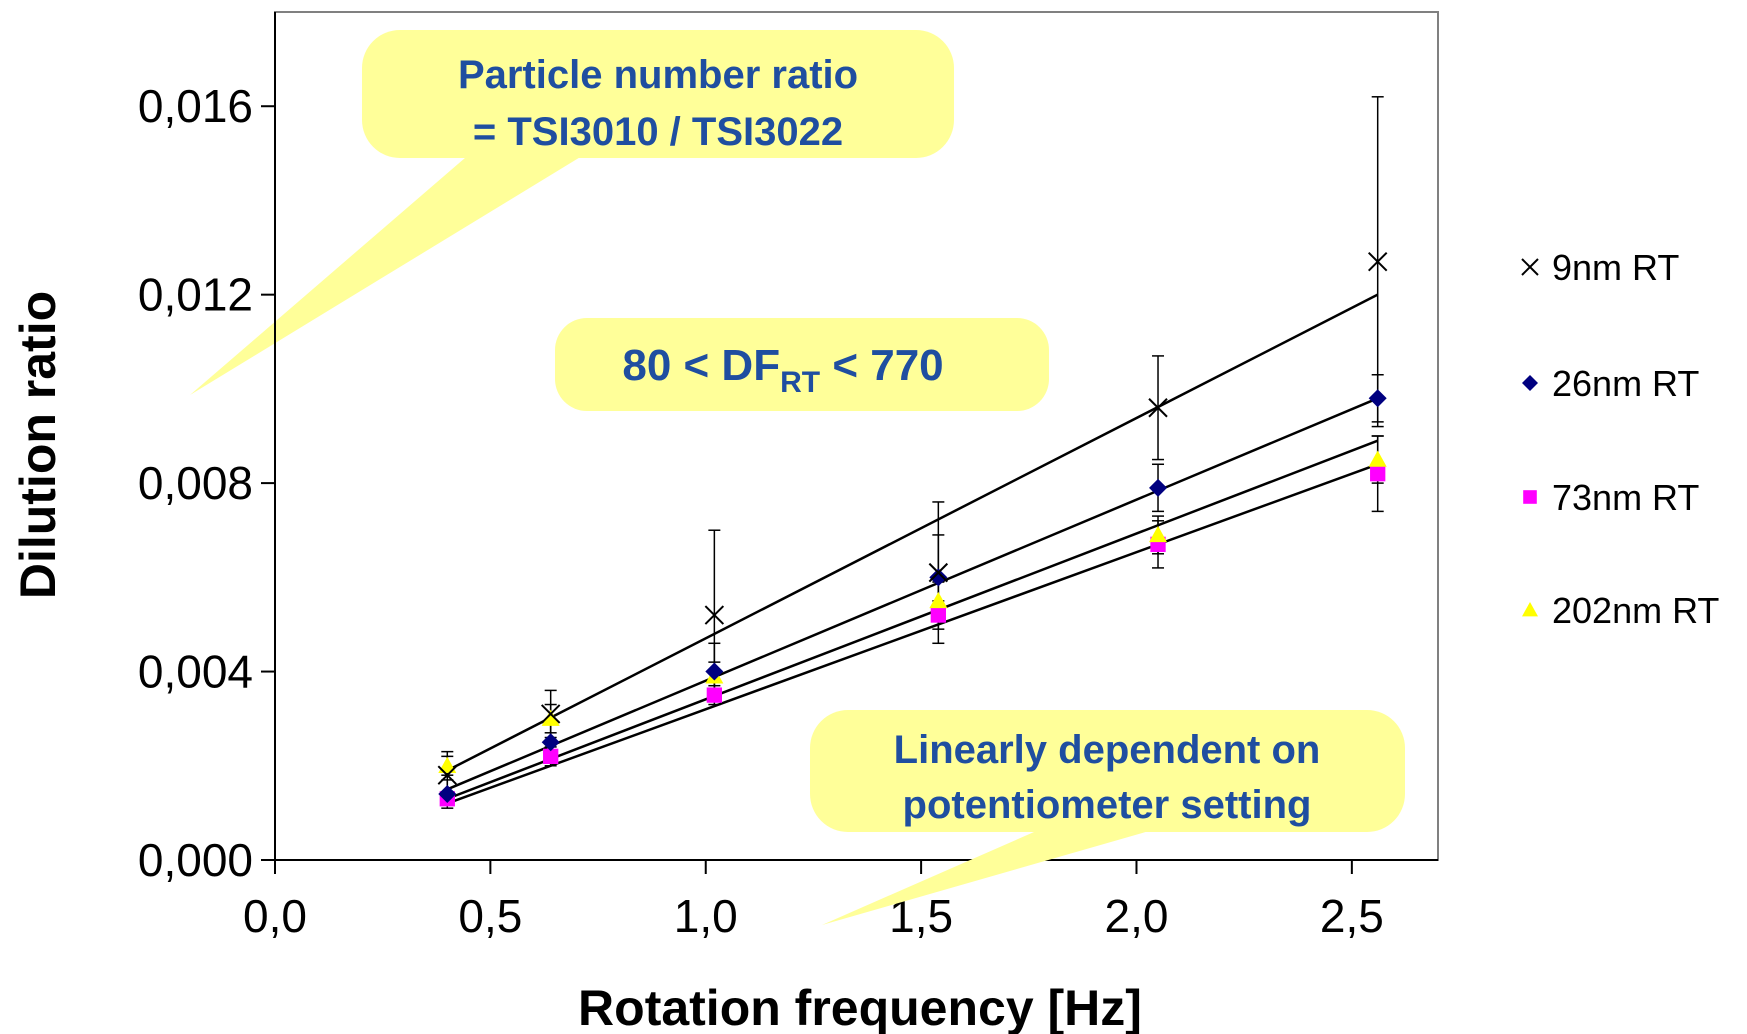 The width and height of the screenshot is (1747, 1034). I want to click on callout-ratio-line-2: = TSI3010 / TSI3022, so click(658, 132).